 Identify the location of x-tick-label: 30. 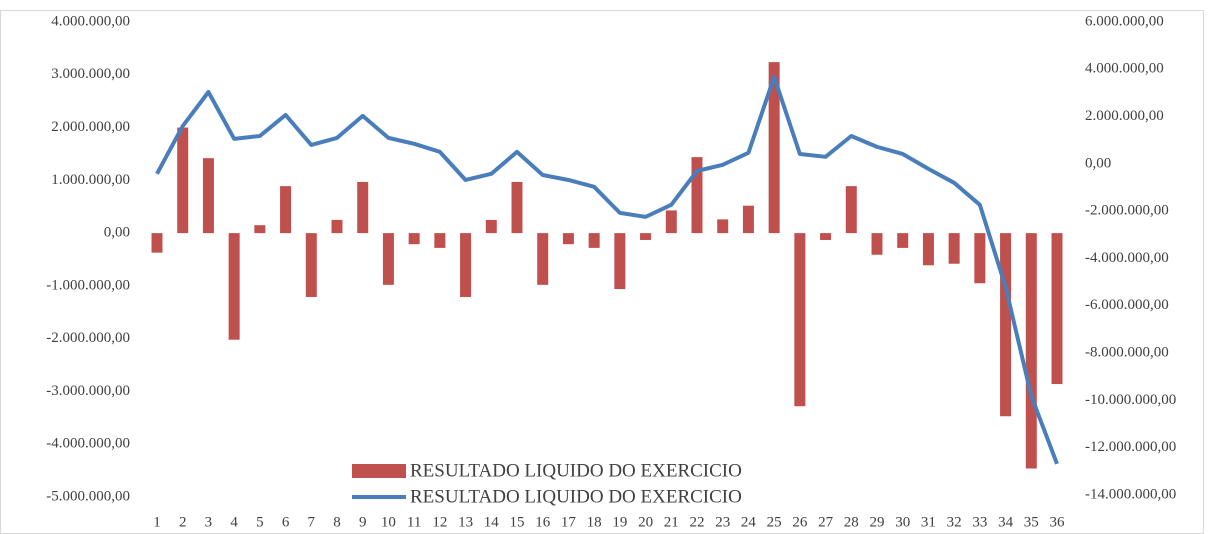
(902, 522).